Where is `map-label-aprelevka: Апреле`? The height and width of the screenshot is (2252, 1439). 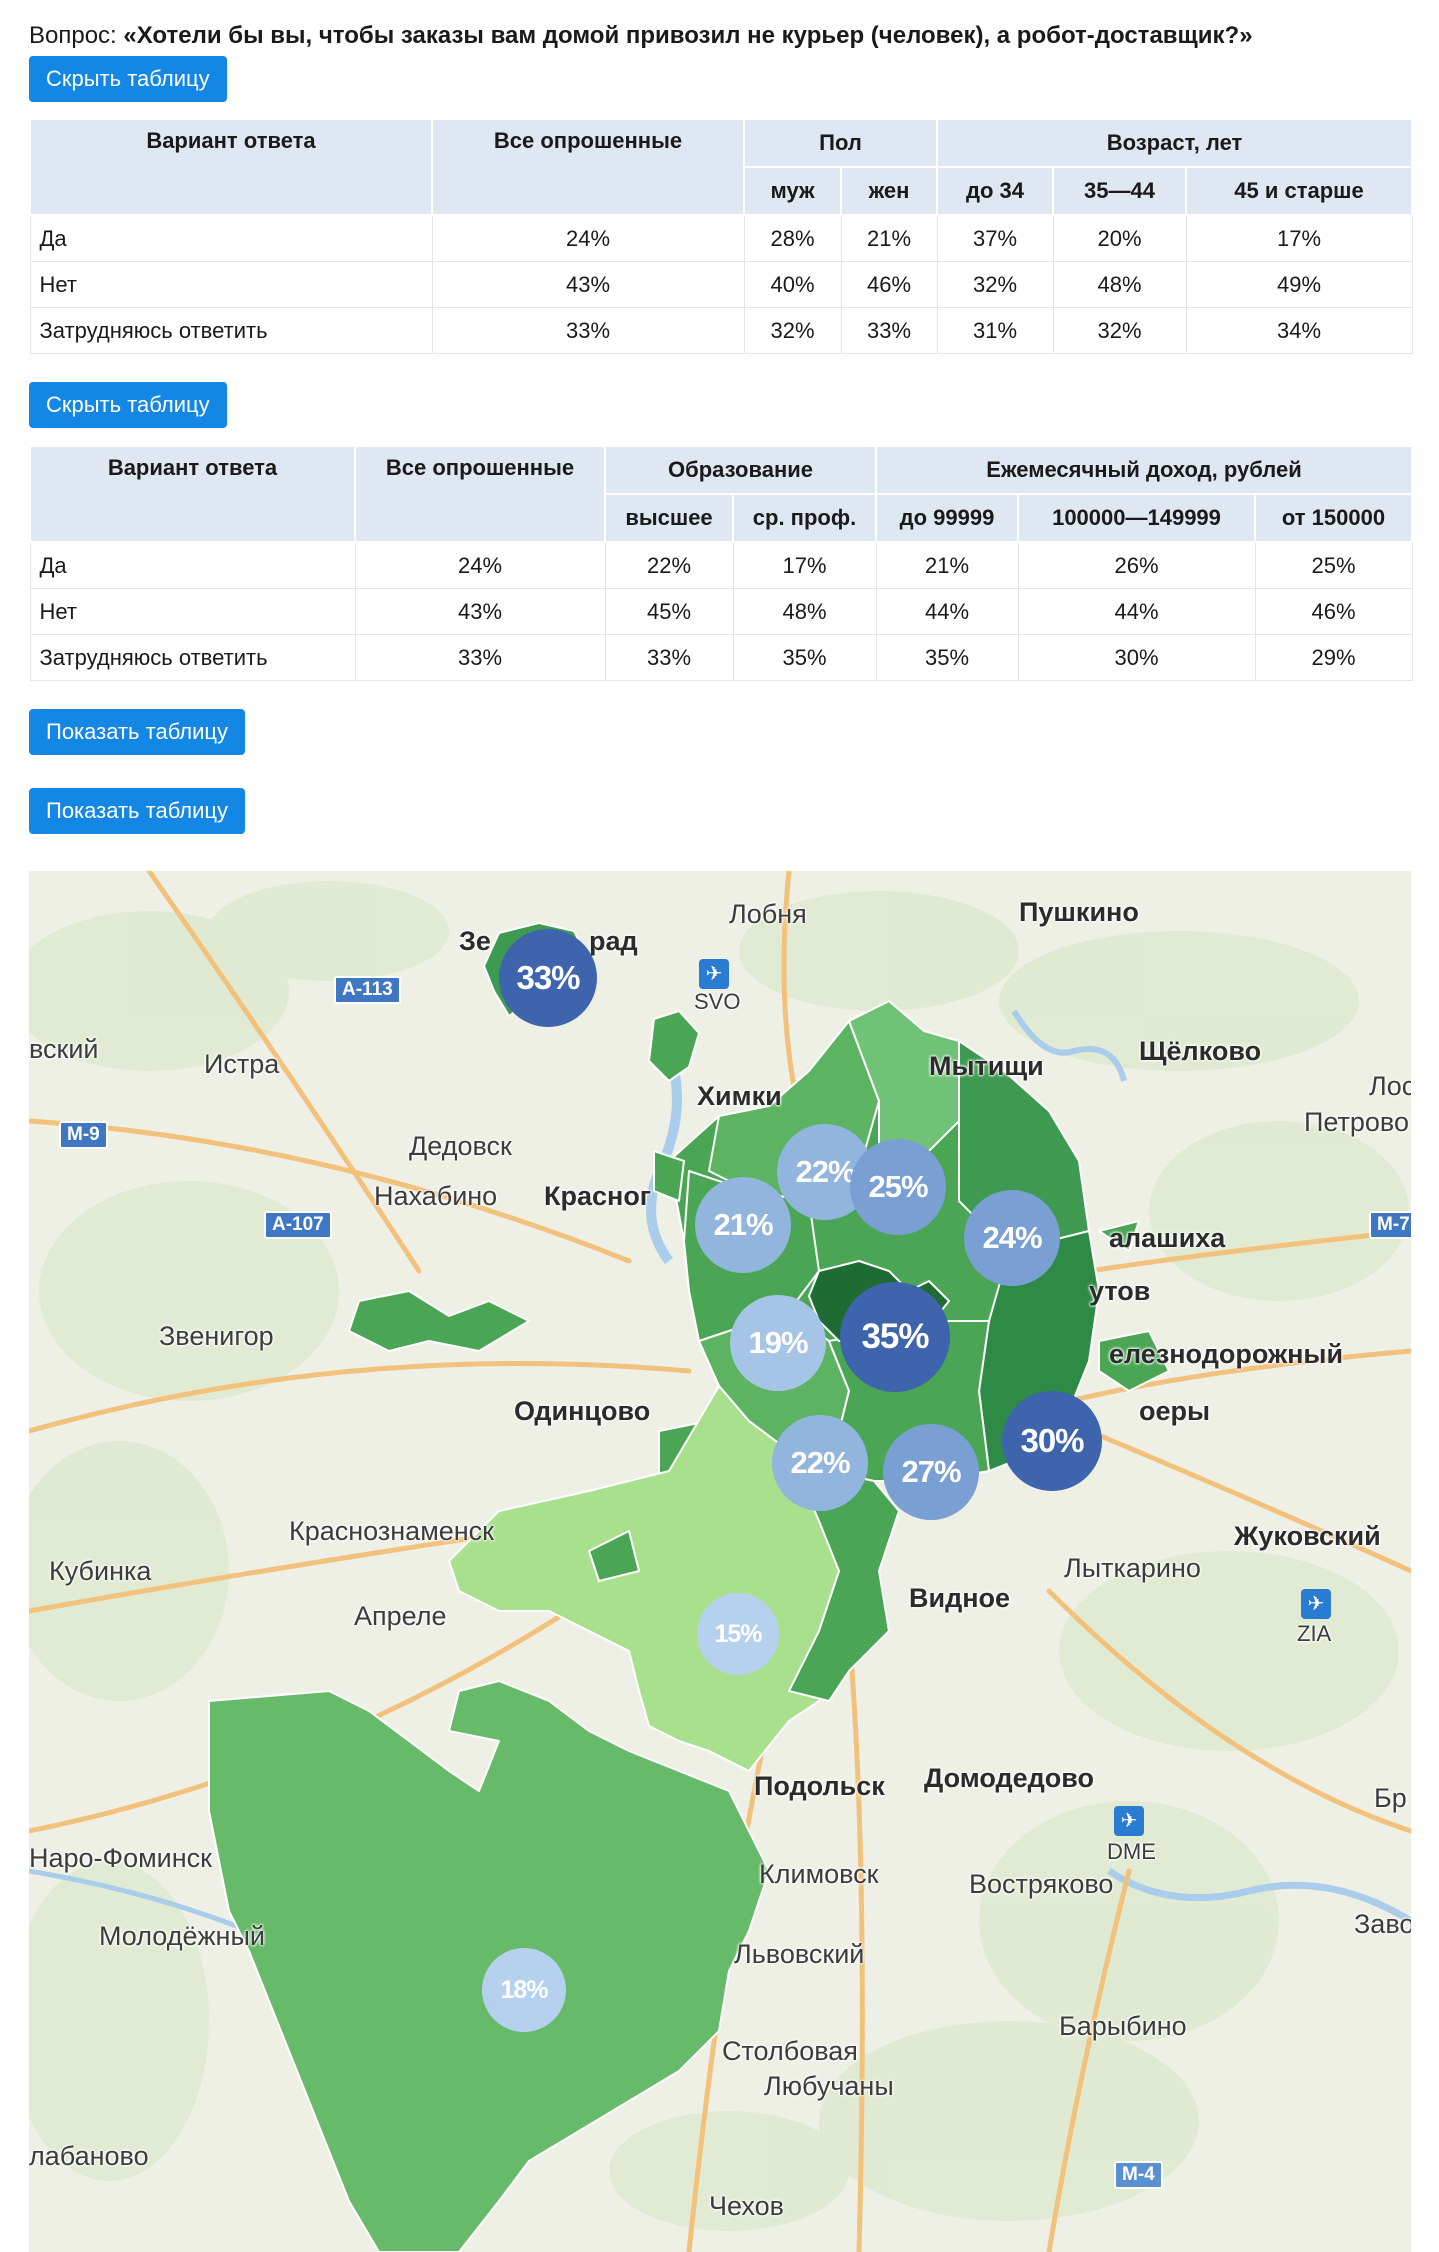 map-label-aprelevka: Апреле is located at coordinates (400, 1616).